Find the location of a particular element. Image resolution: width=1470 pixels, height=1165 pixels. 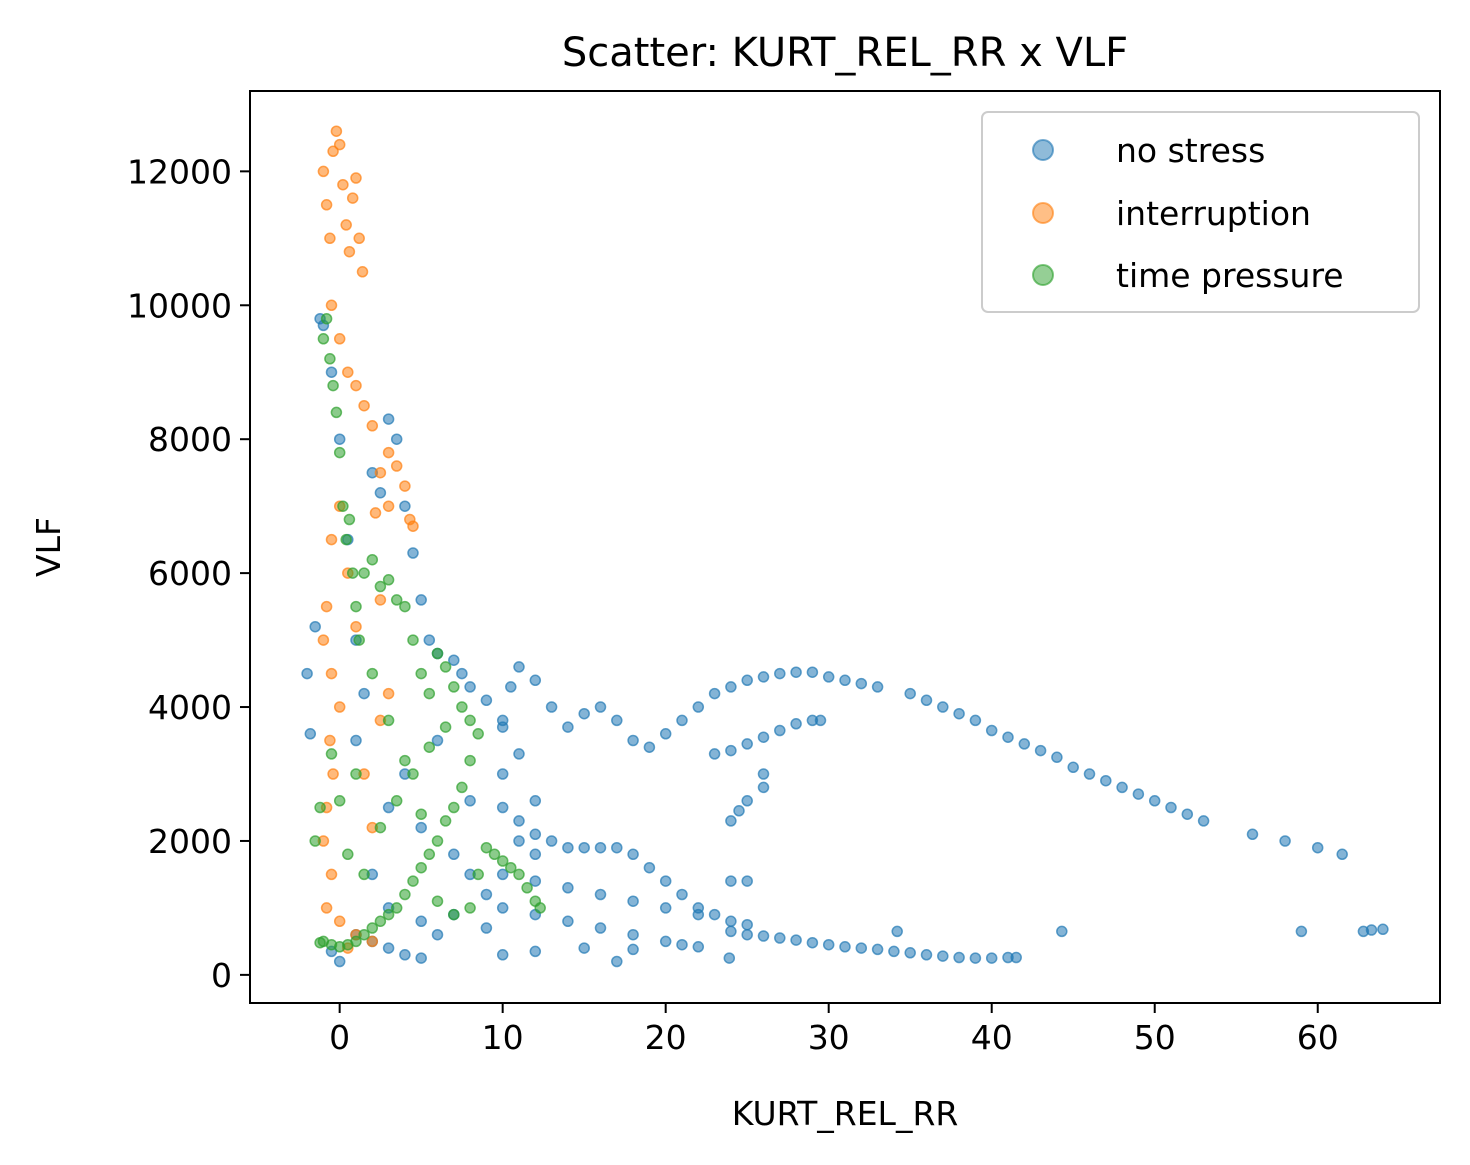

legend-label-time-pressure: time pressure is located at coordinates (1230, 275).